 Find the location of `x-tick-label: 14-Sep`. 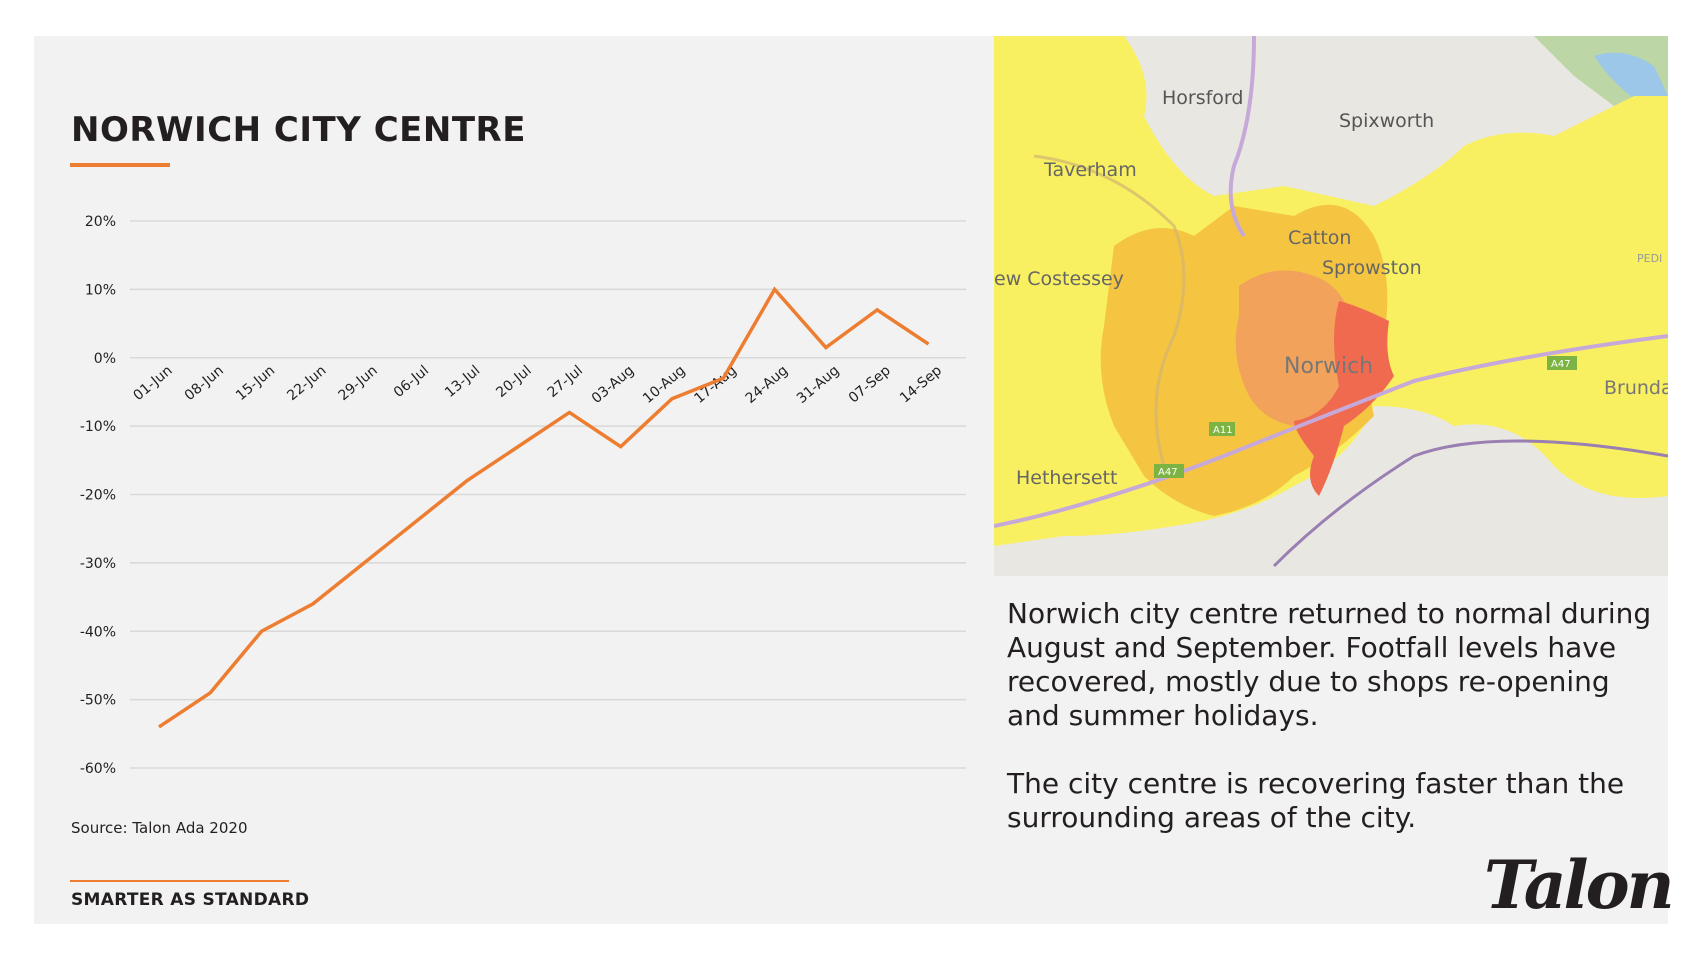

x-tick-label: 14-Sep is located at coordinates (921, 384).